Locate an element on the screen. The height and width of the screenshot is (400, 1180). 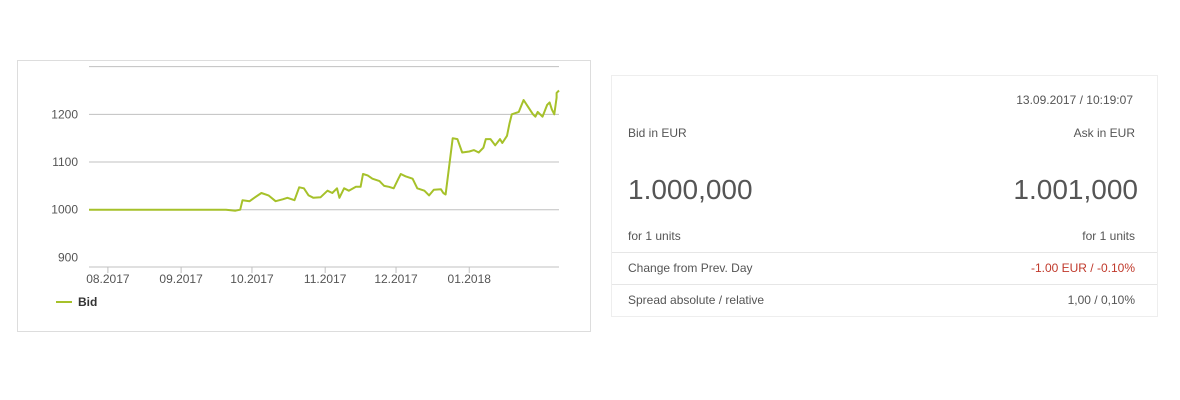
spread-label: Spread absolute / relative is located at coordinates (696, 300).